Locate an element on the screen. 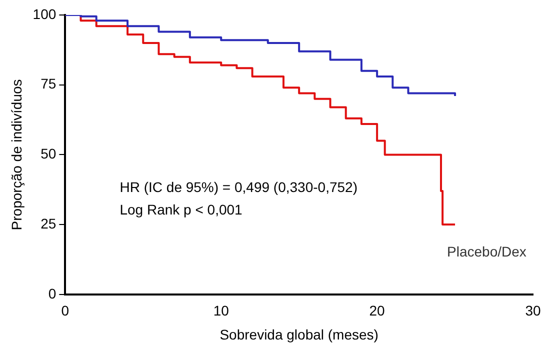  y-tick-label: 50 is located at coordinates (48, 154).